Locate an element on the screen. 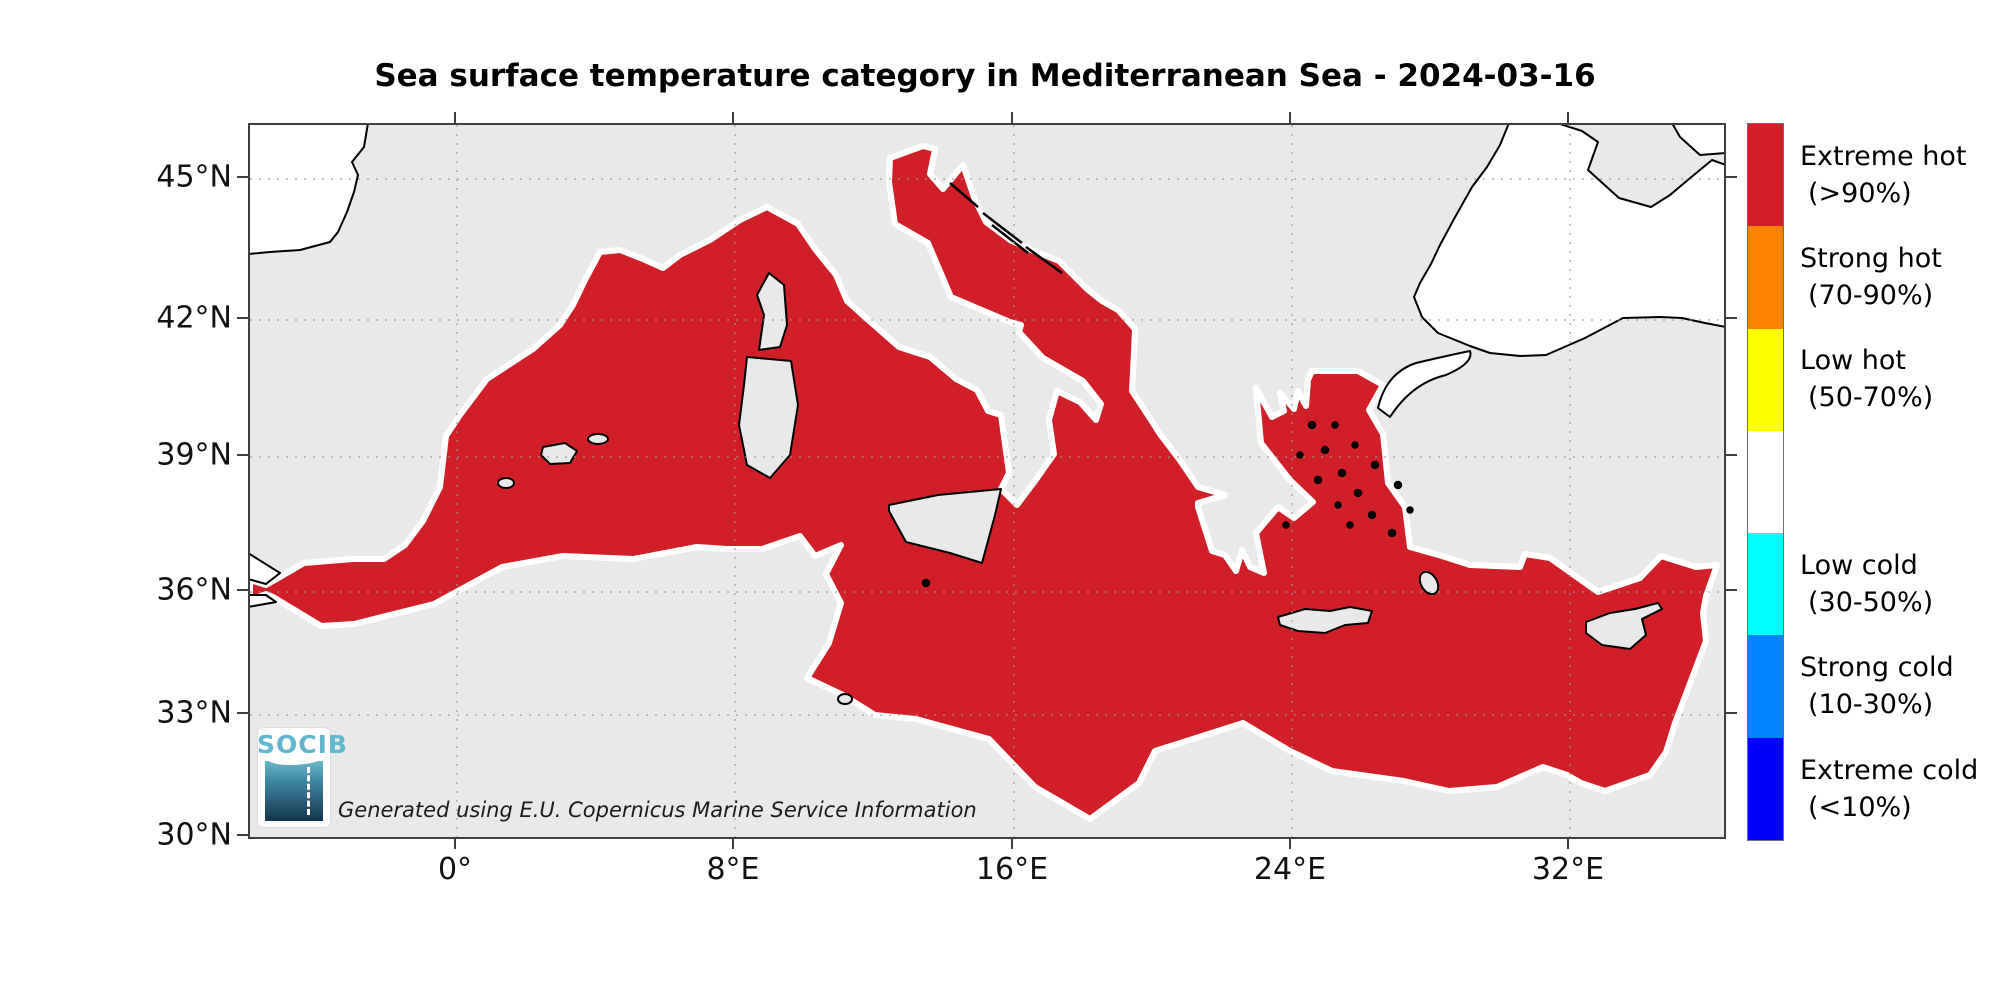  lon-label: 8°E is located at coordinates (733, 869).